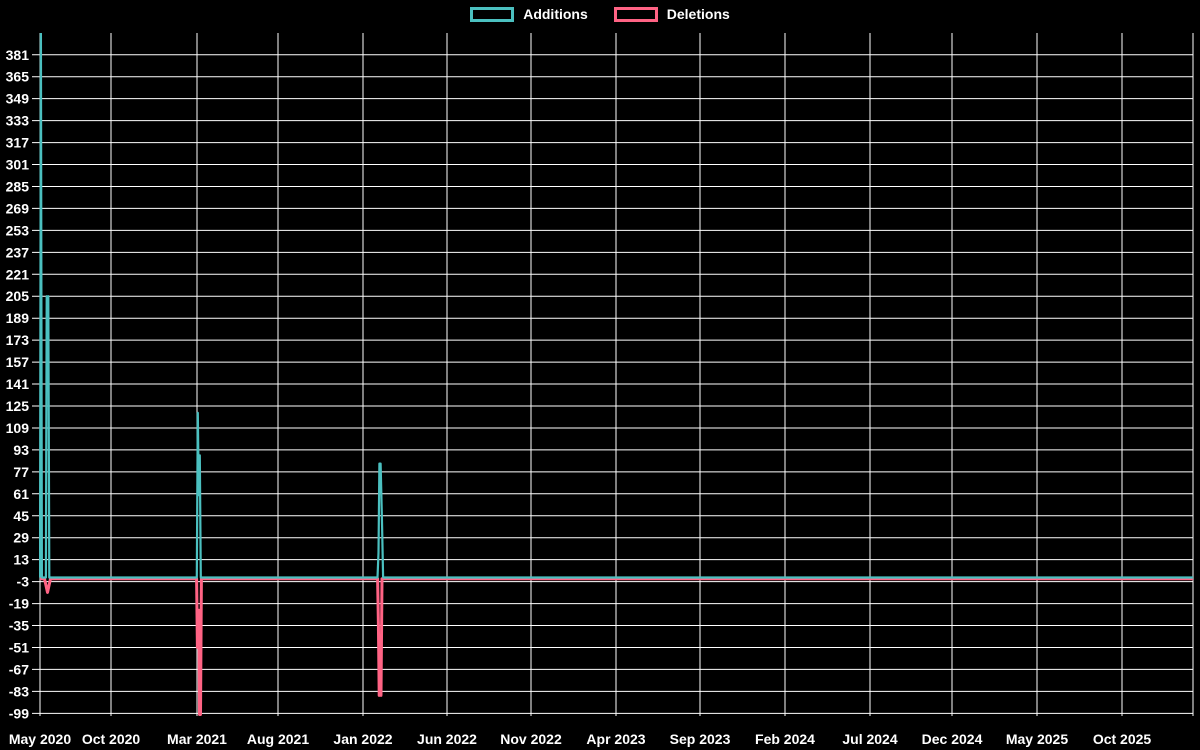 The width and height of the screenshot is (1200, 750). I want to click on x-tick-label: May 2020, so click(40, 739).